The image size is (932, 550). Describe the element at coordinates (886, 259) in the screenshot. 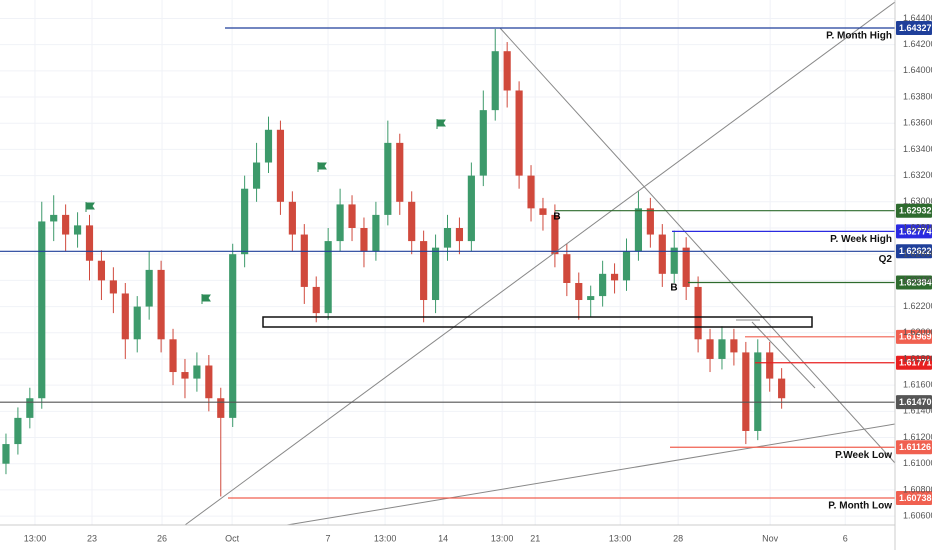

I see `level-label: Q2` at that location.